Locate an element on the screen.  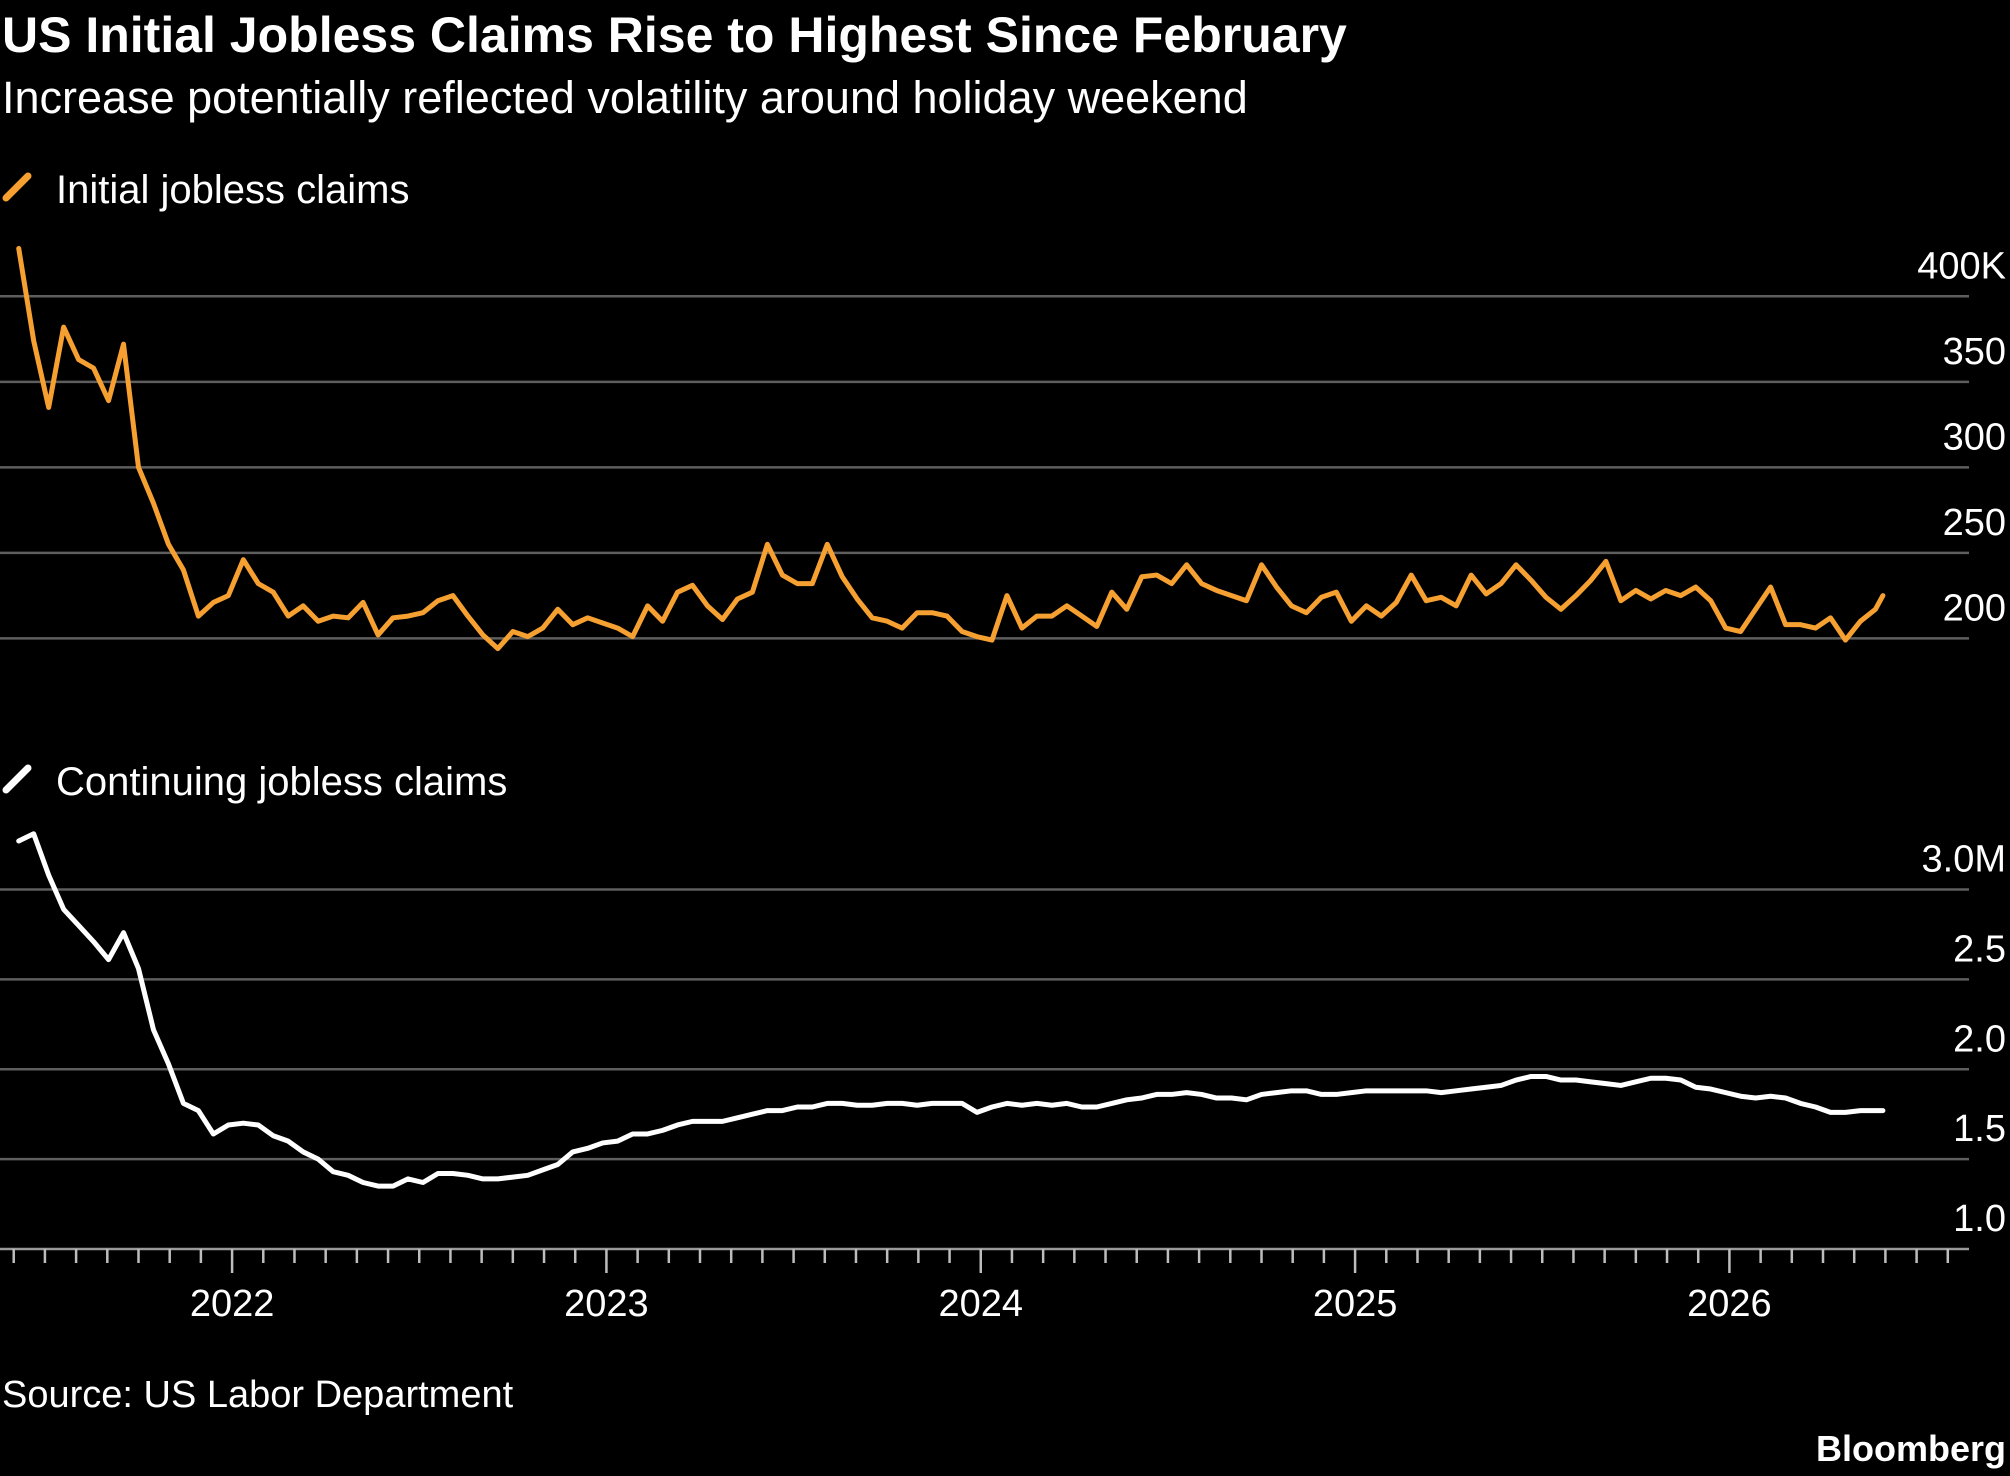
x-tick-label: 2026 is located at coordinates (1729, 1304).